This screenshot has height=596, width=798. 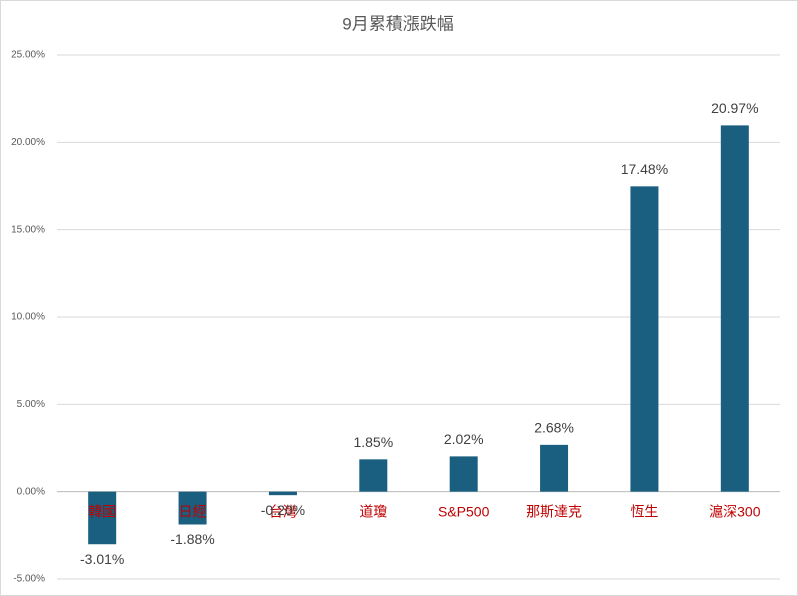 What do you see at coordinates (102, 559) in the screenshot?
I see `value-label: -3.01%` at bounding box center [102, 559].